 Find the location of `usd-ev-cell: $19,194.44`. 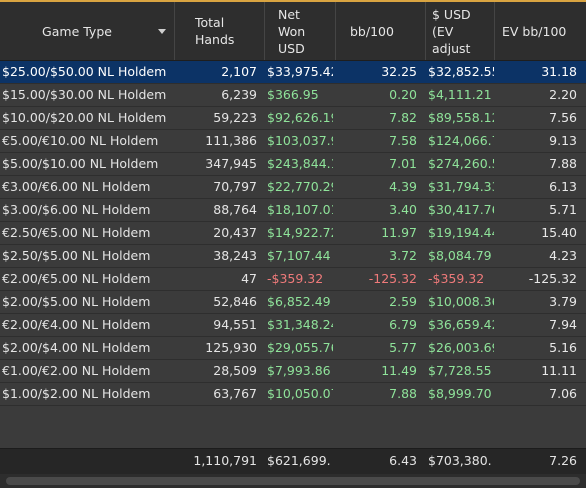

usd-ev-cell: $19,194.44 is located at coordinates (461, 232).